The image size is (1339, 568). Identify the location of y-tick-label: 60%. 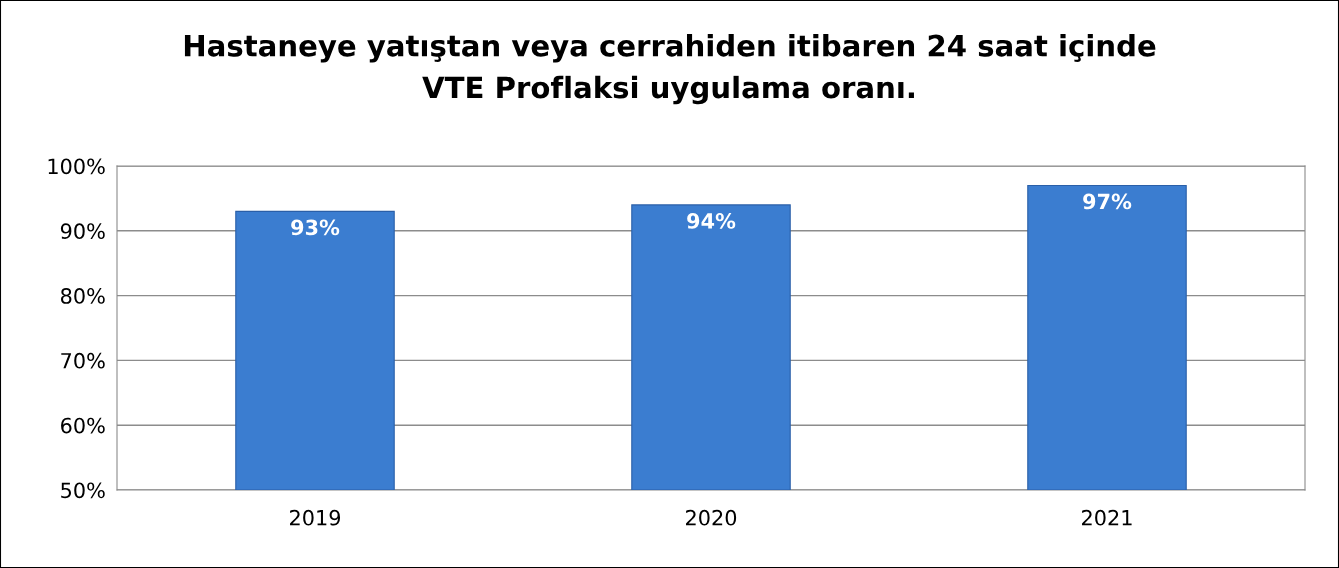
(83, 425).